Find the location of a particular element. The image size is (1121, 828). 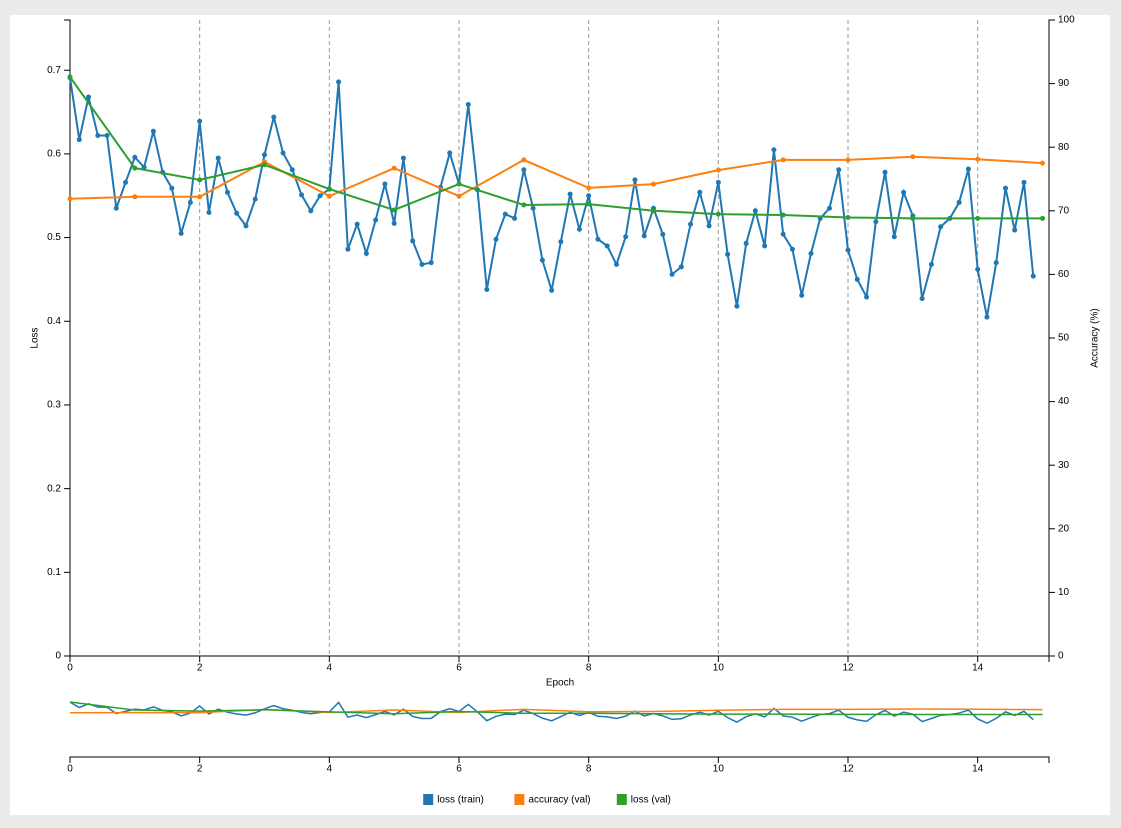

context-x-tick-label: 10 is located at coordinates (719, 769).